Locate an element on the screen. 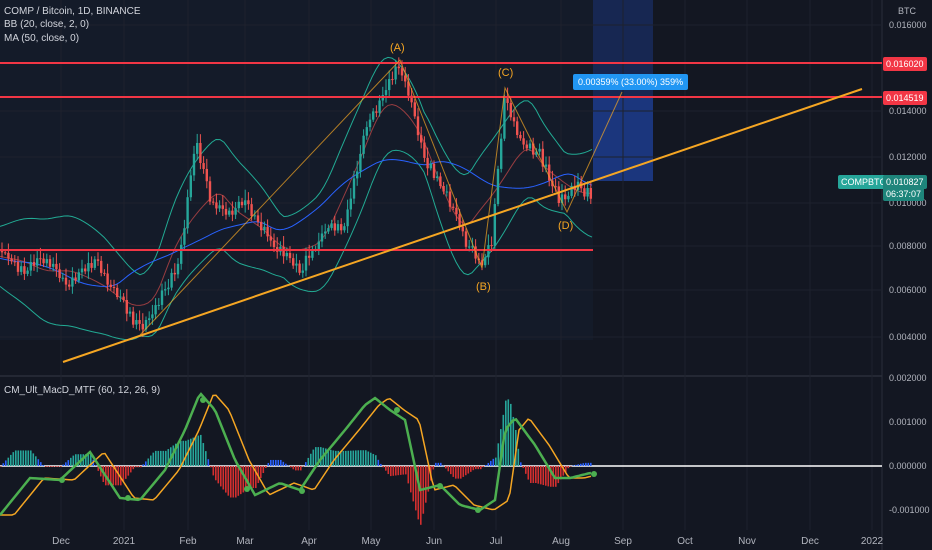 The width and height of the screenshot is (932, 550). macd-signal-line is located at coordinates (296, 455).